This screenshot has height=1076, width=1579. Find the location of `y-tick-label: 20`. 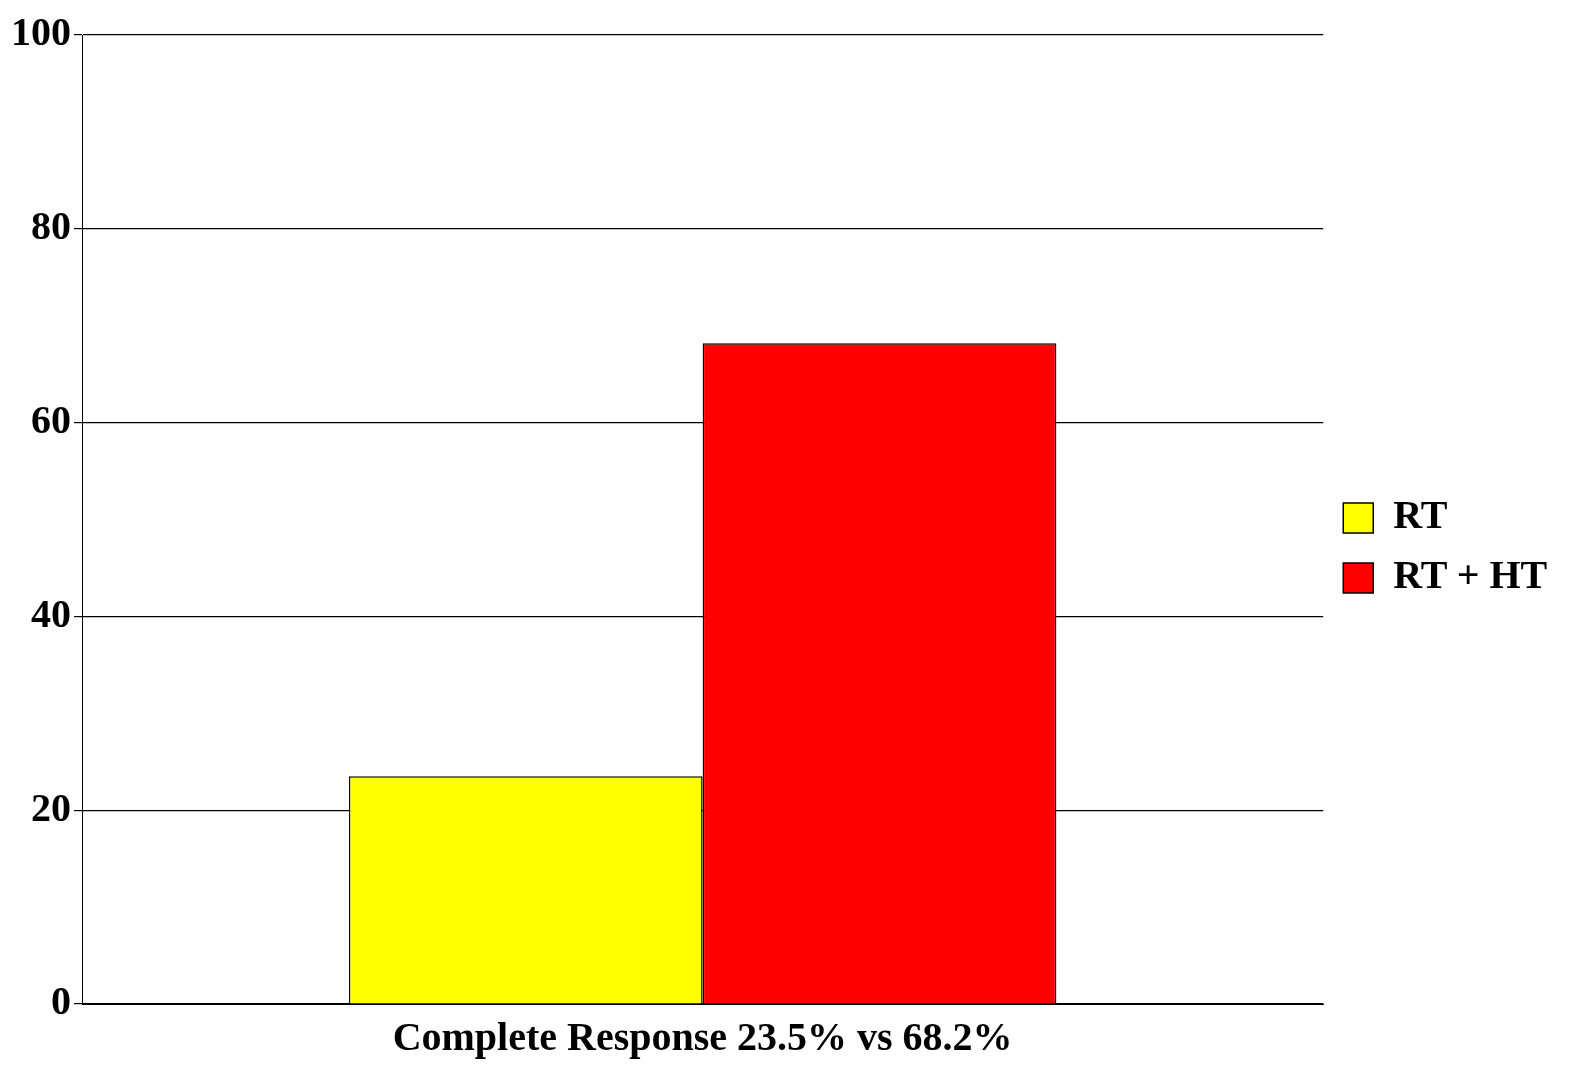

y-tick-label: 20 is located at coordinates (51, 807).